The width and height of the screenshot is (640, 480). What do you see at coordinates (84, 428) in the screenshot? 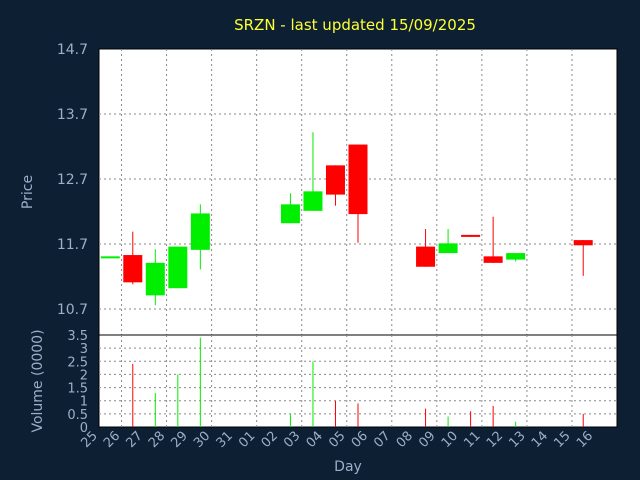
I see `volume-tick-label: 0` at bounding box center [84, 428].